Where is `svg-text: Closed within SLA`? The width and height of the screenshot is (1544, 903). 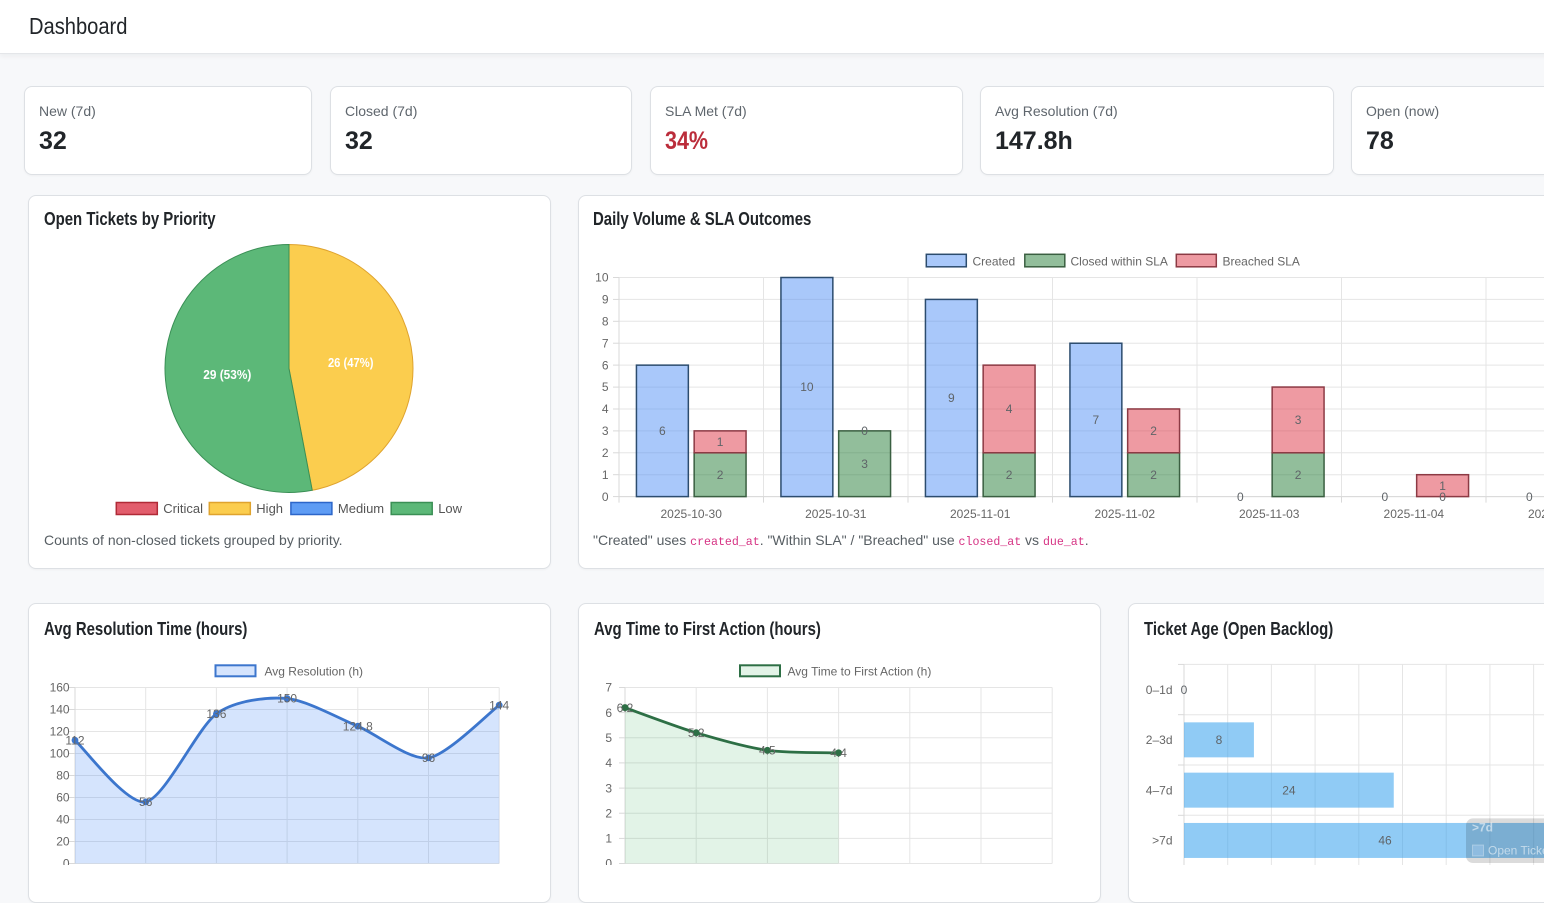 svg-text: Closed within SLA is located at coordinates (1119, 262).